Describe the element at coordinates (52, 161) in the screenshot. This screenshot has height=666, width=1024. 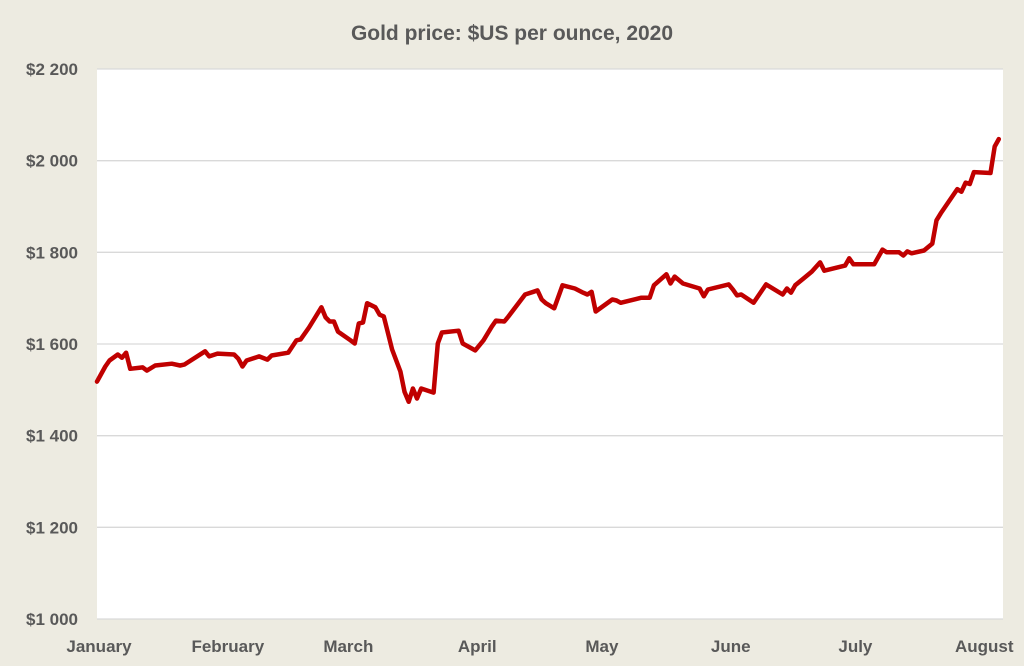
I see `y-tick-label: $2 000` at that location.